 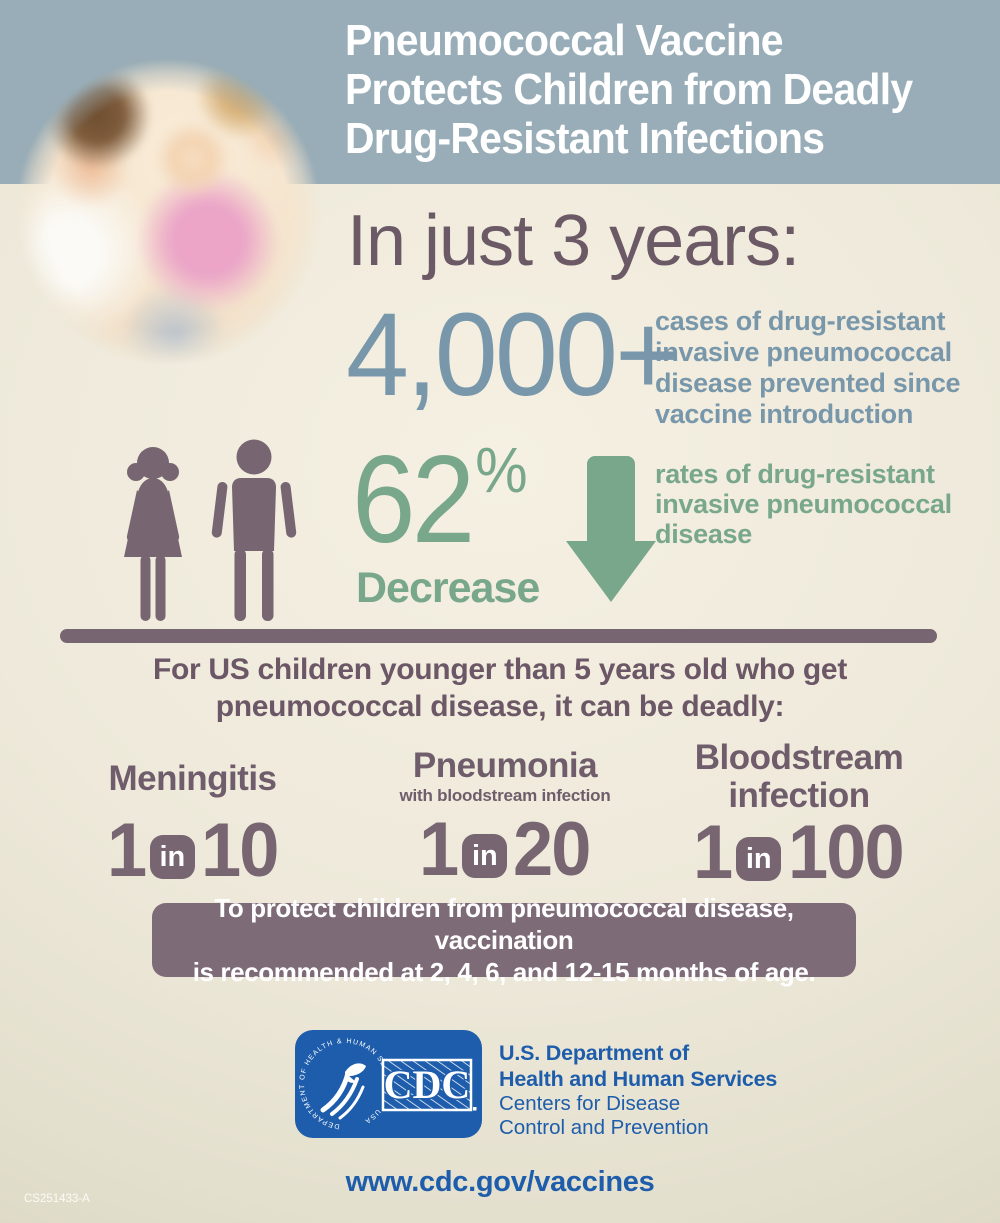 I want to click on doctor-baby-photo, so click(x=168, y=212).